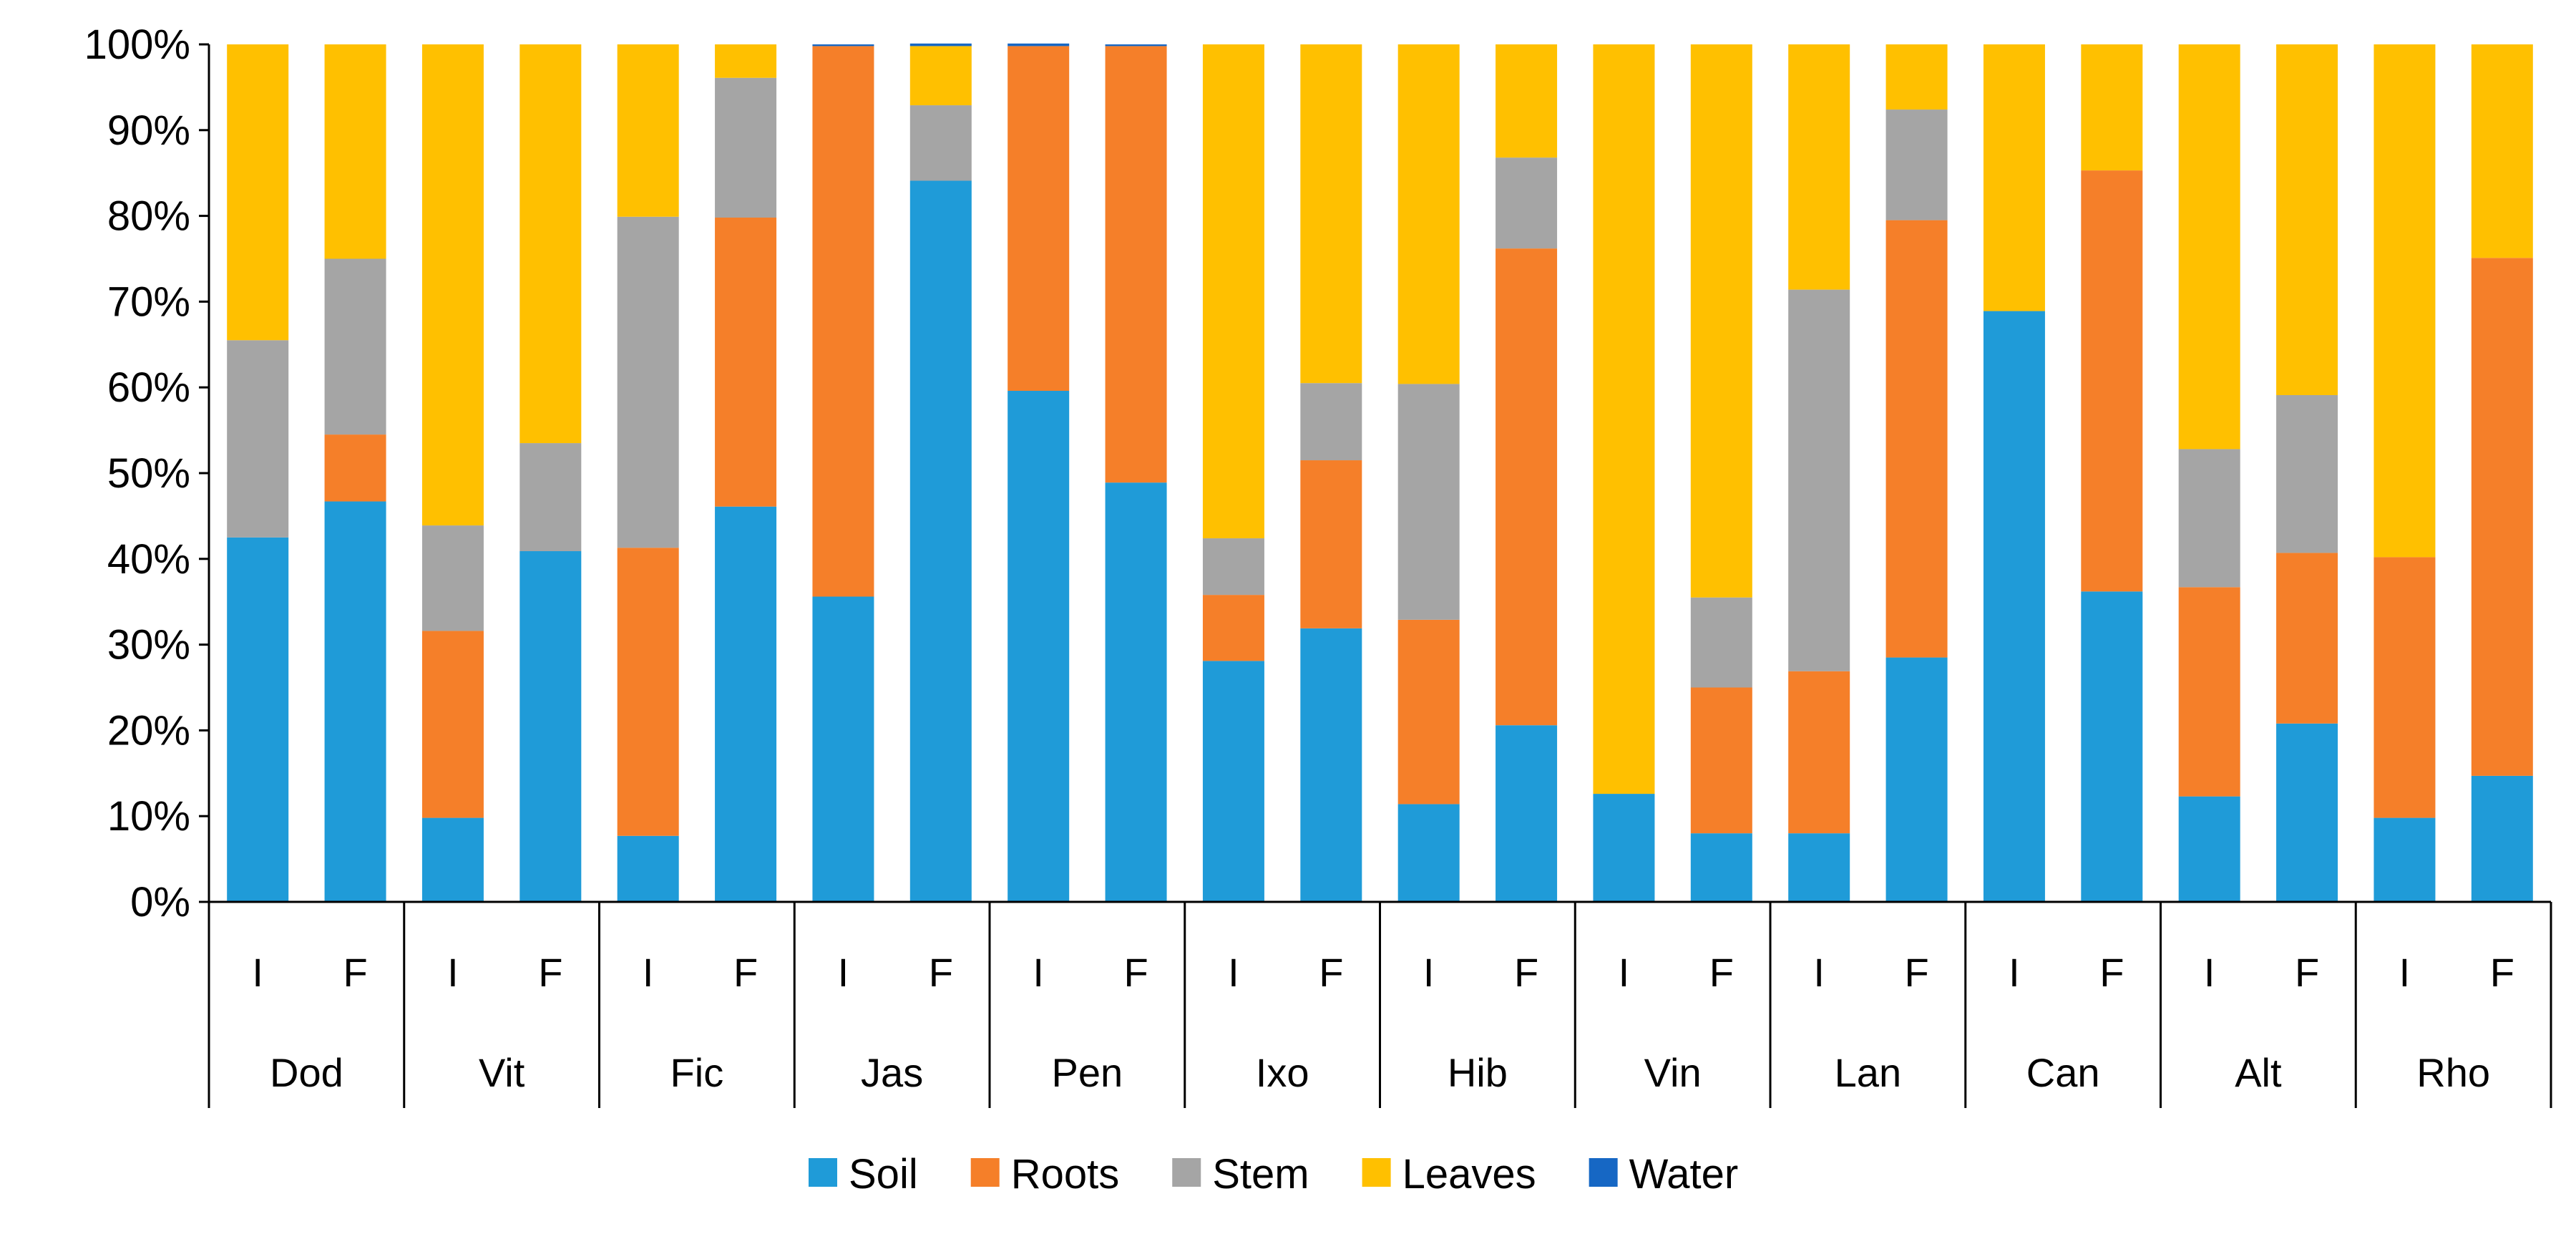  I want to click on y-tick-label: 90%, so click(148, 130).